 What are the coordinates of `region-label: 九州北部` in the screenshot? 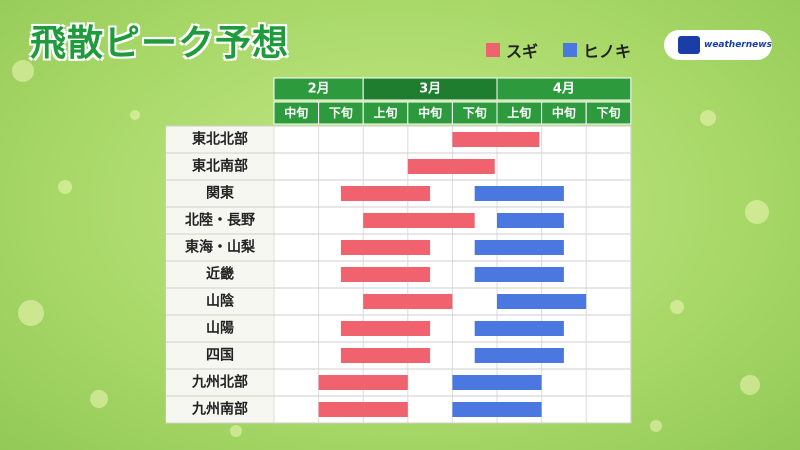 It's located at (219, 382).